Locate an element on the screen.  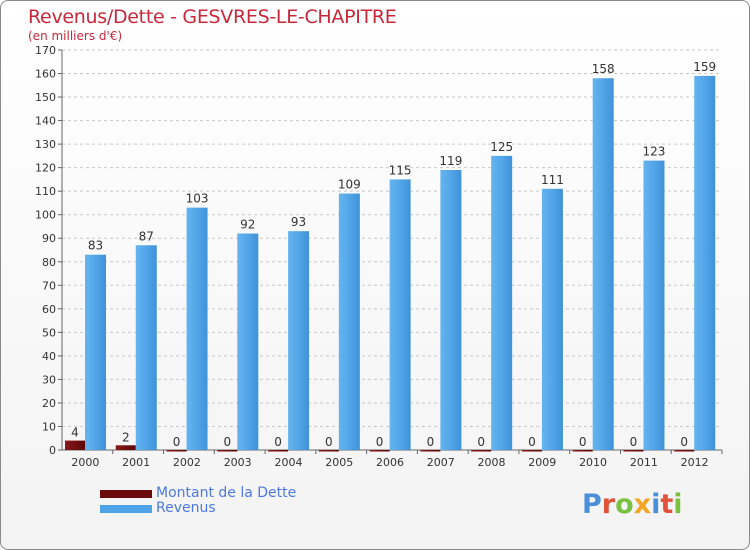
revenus-value-label: 93 is located at coordinates (298, 222).